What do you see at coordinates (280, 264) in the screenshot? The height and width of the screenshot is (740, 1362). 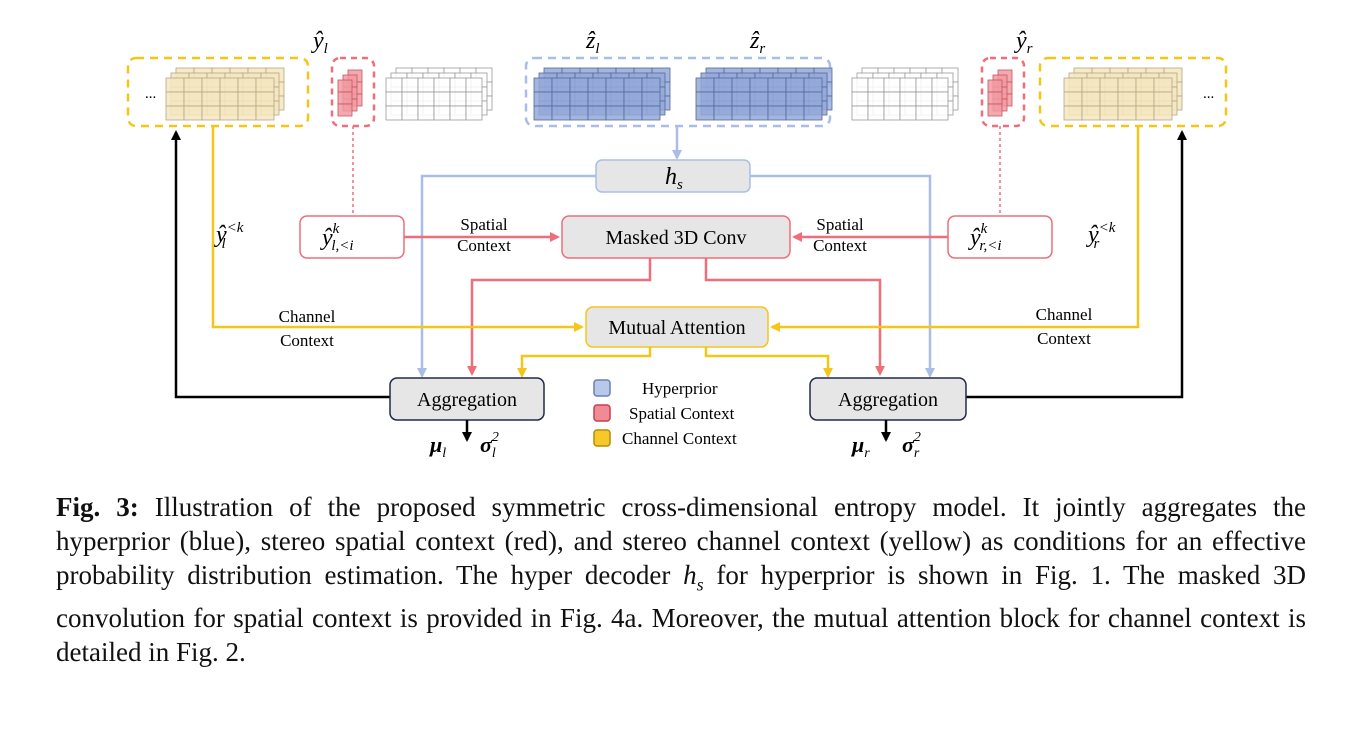 I see `arrow-left-agg-feedback` at bounding box center [280, 264].